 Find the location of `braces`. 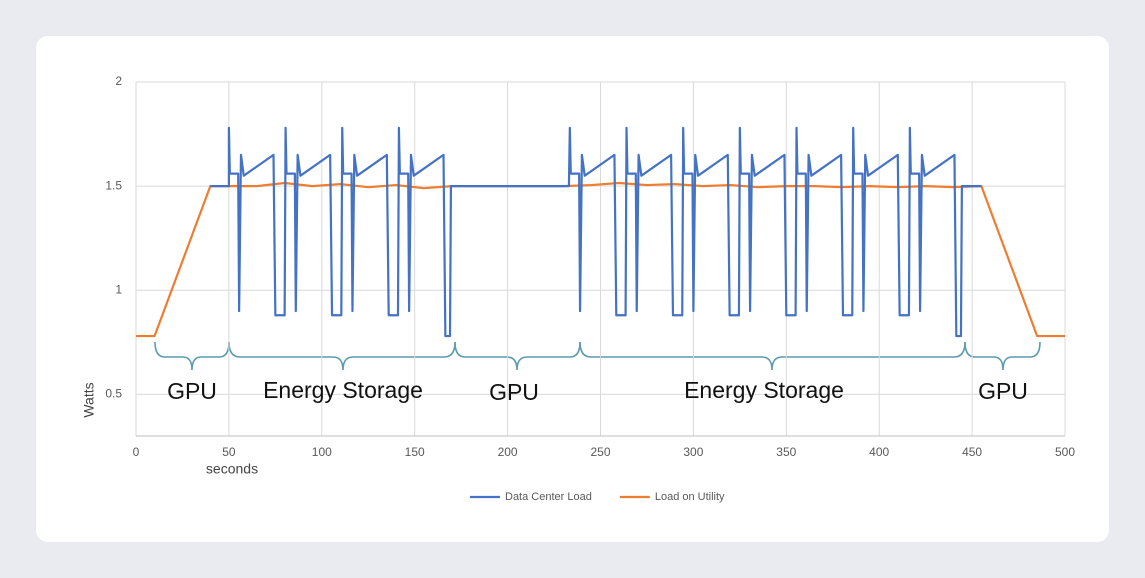

braces is located at coordinates (597, 356).